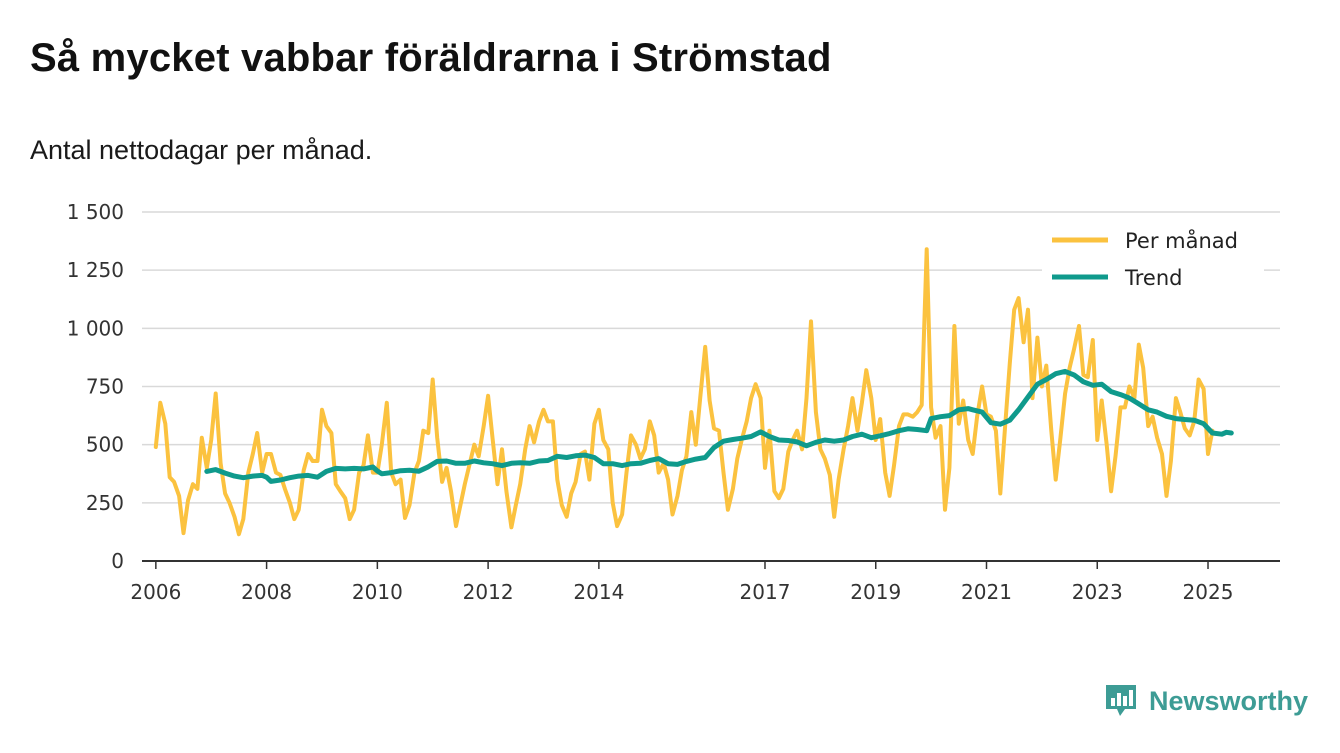  What do you see at coordinates (105, 387) in the screenshot?
I see `y-tick-label: 750` at bounding box center [105, 387].